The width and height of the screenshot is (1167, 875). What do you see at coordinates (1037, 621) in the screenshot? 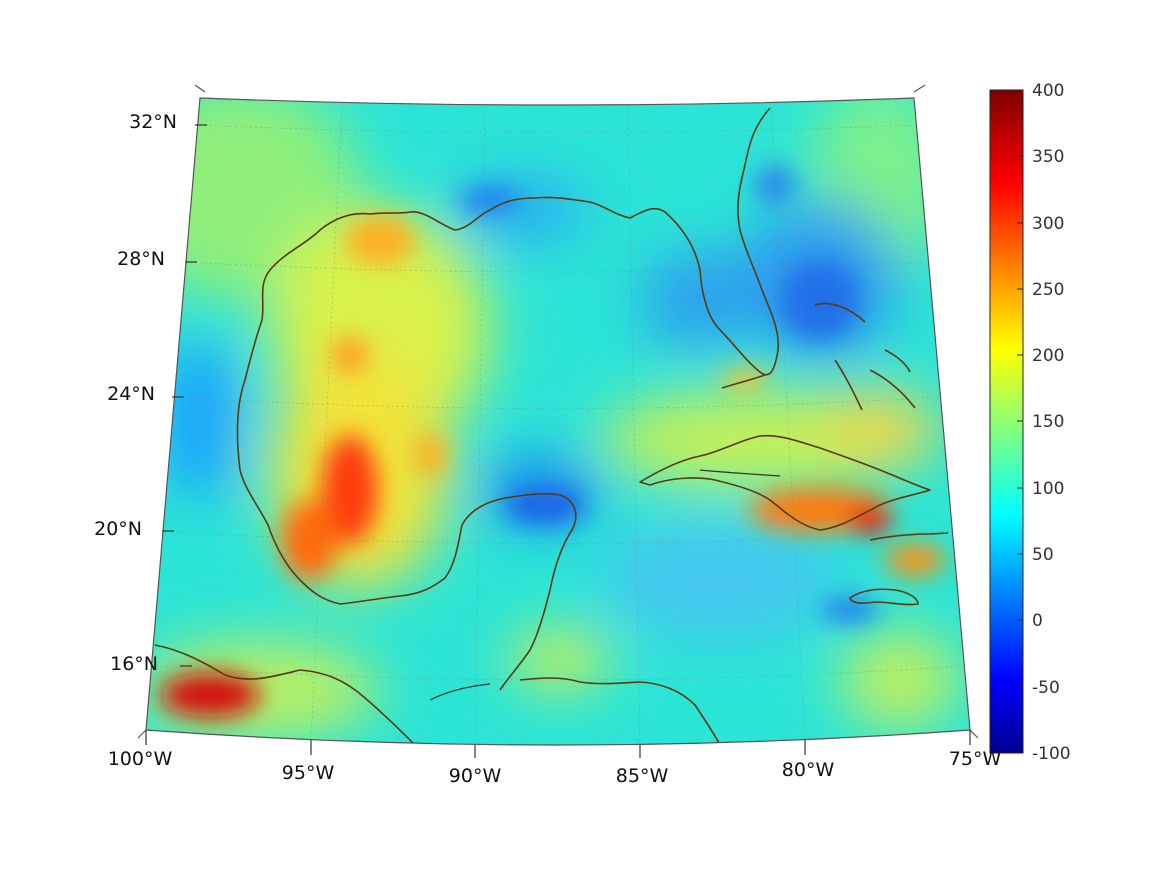
I see `colorbar-label-0: 0` at bounding box center [1037, 621].